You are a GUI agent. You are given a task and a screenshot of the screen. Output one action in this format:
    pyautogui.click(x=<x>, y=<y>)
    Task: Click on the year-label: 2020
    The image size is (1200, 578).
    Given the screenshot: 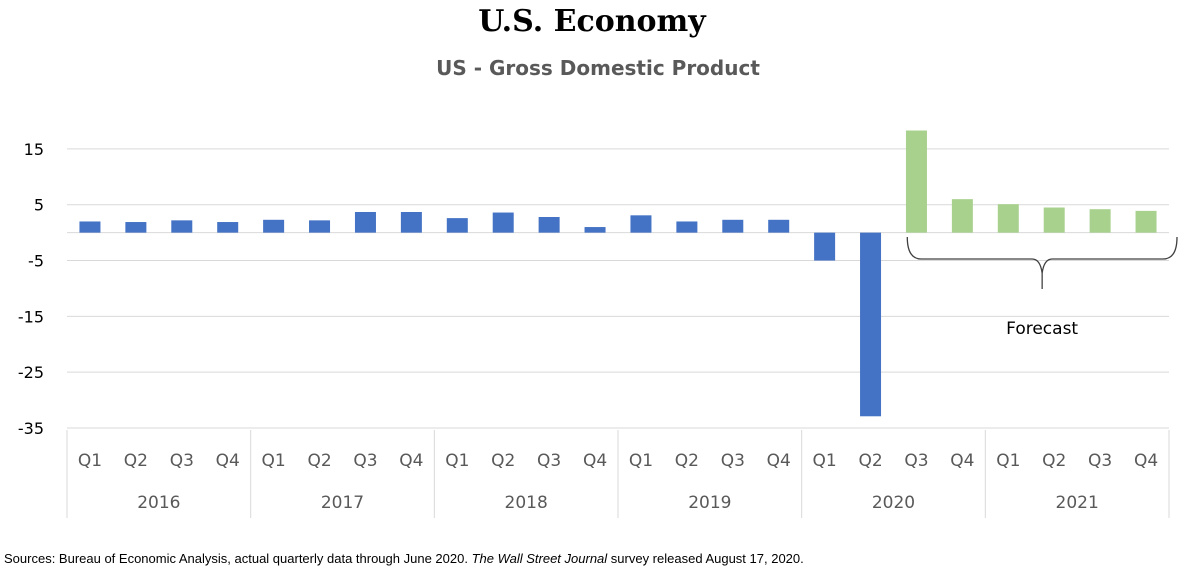 What is the action you would take?
    pyautogui.click(x=893, y=503)
    